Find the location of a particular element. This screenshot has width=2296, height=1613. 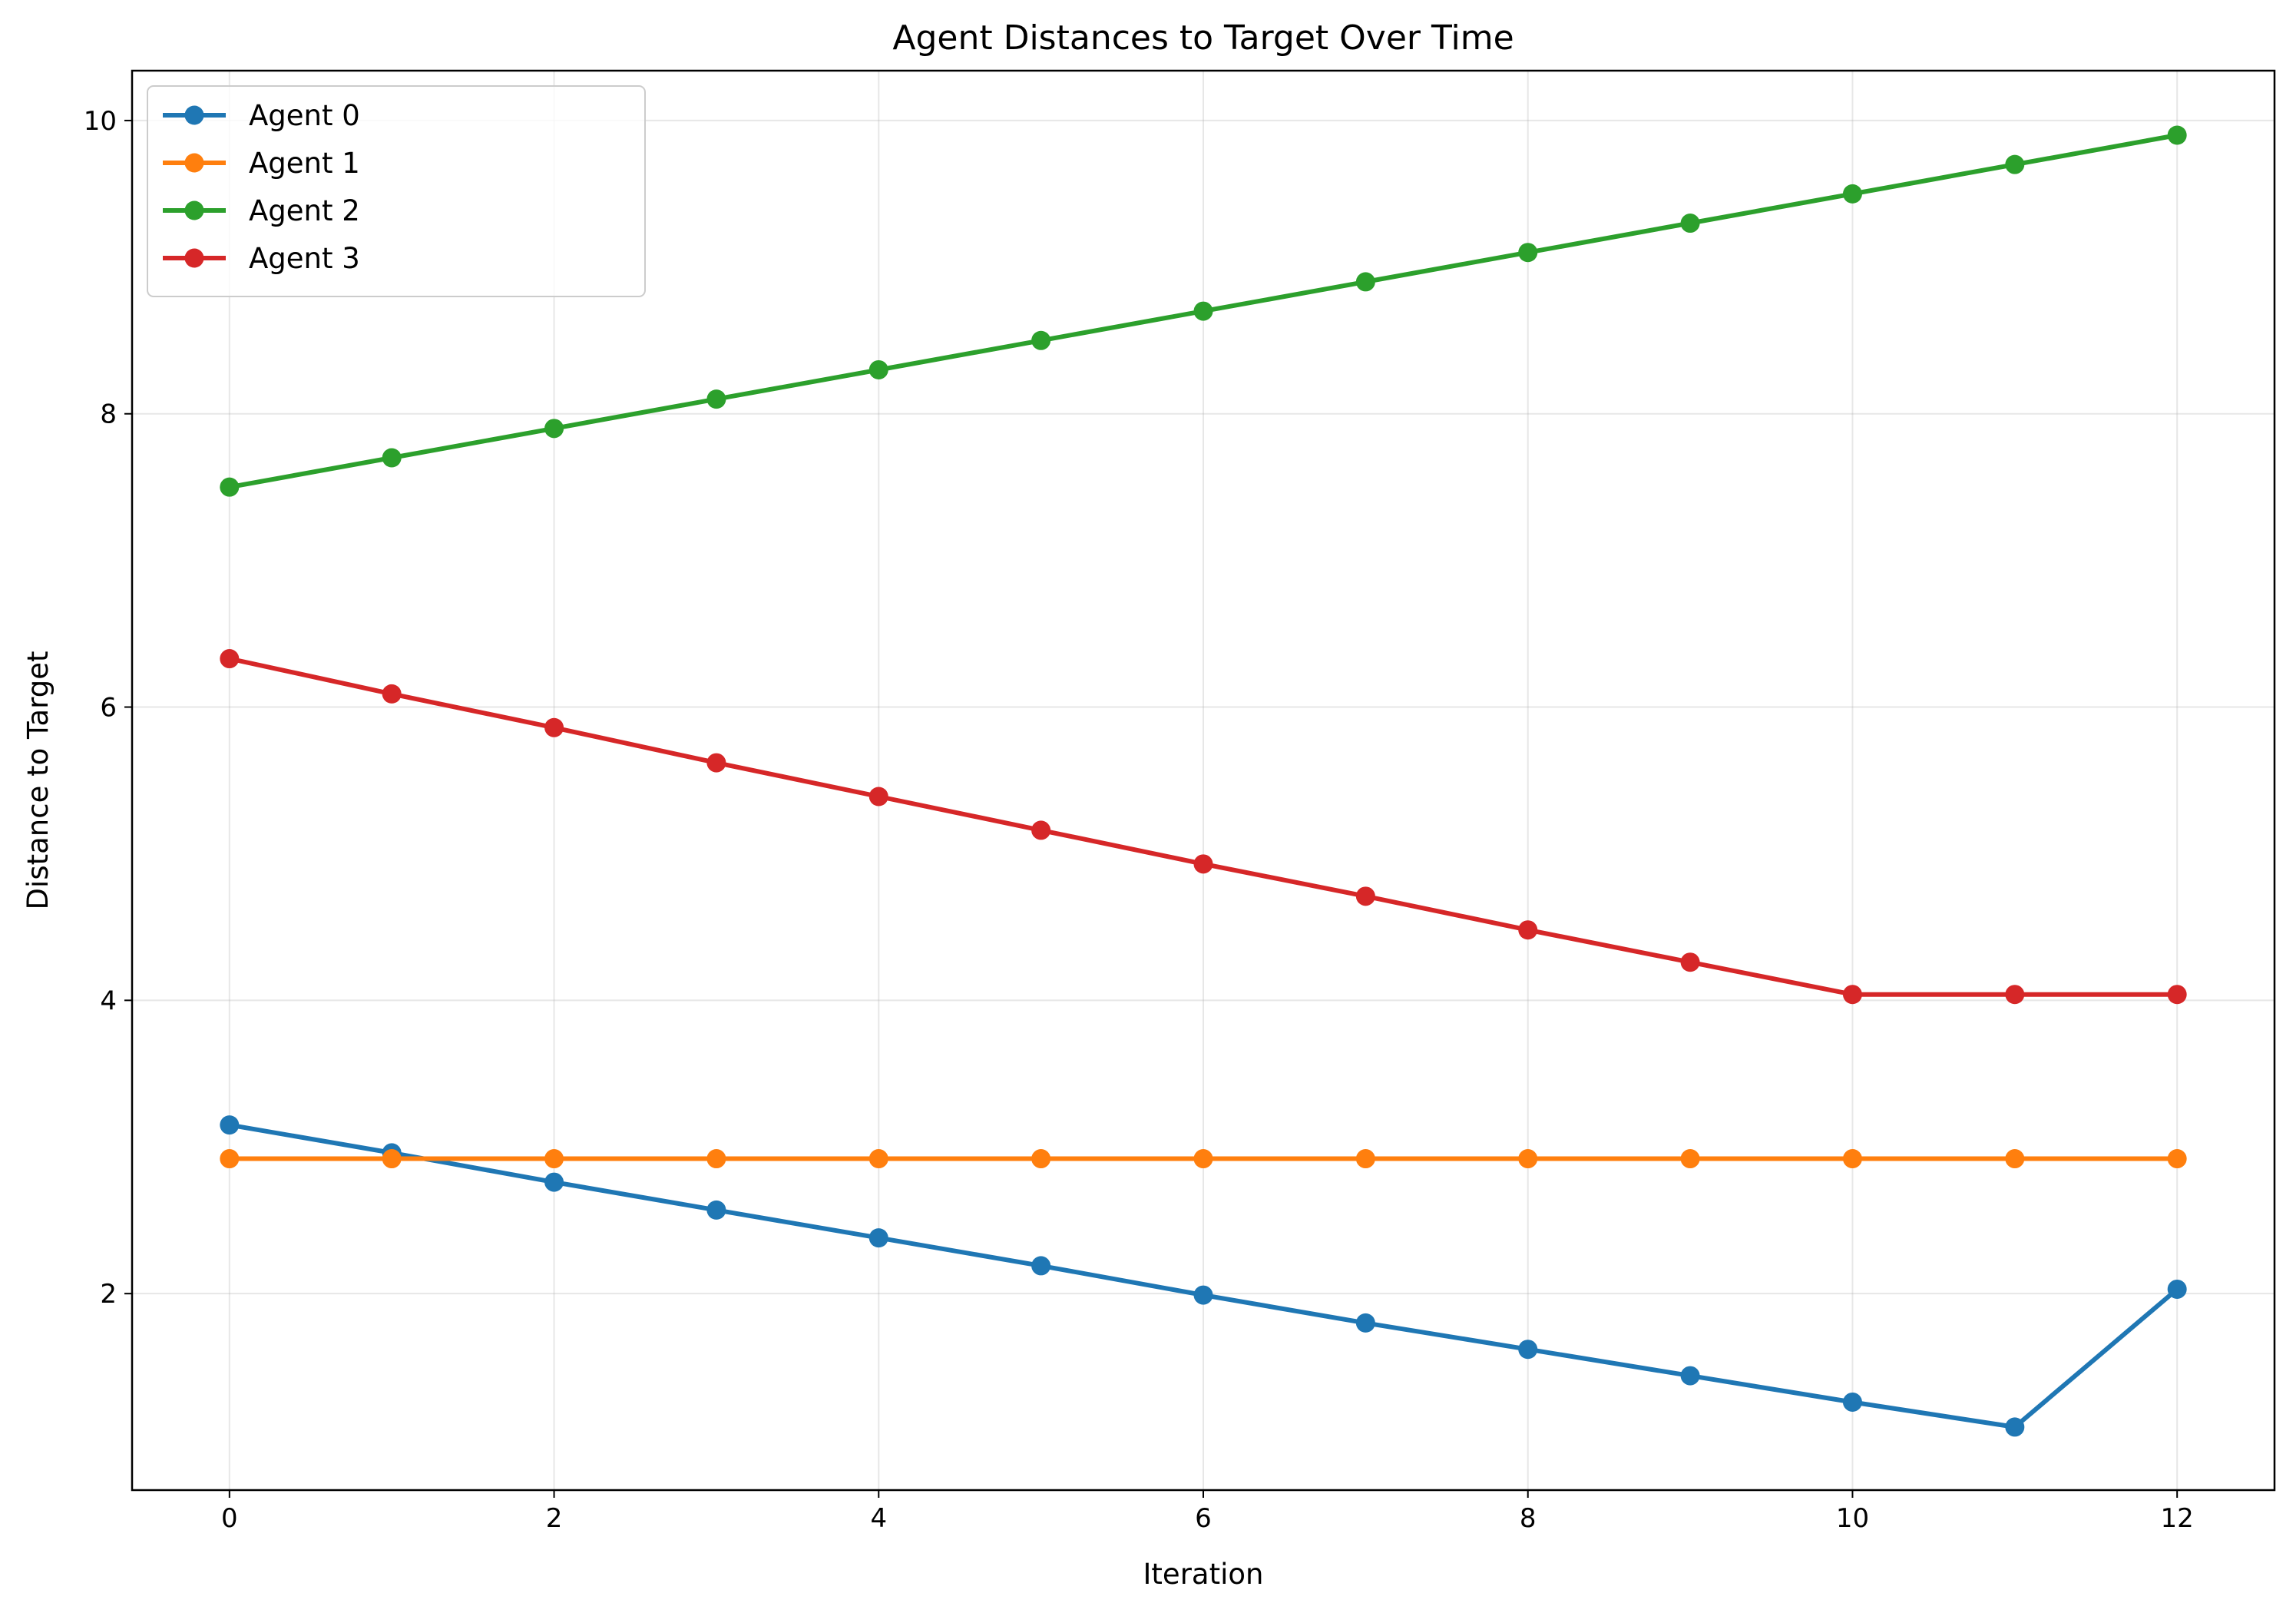

legend-box is located at coordinates (397, 191).